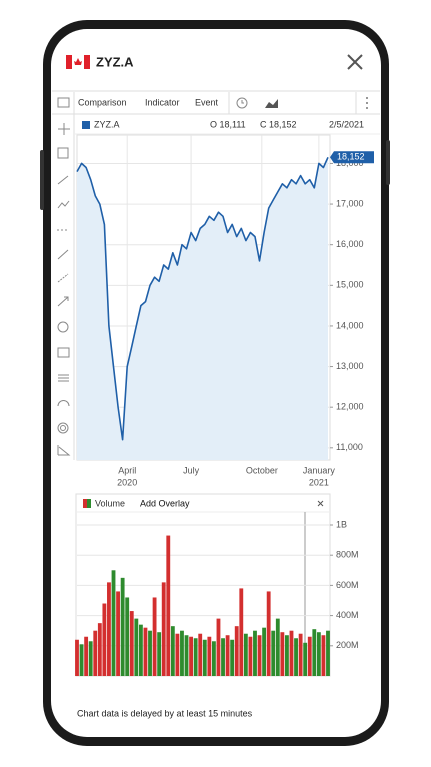 This screenshot has width=431, height=767. What do you see at coordinates (320, 503) in the screenshot?
I see `close-volume` at bounding box center [320, 503].